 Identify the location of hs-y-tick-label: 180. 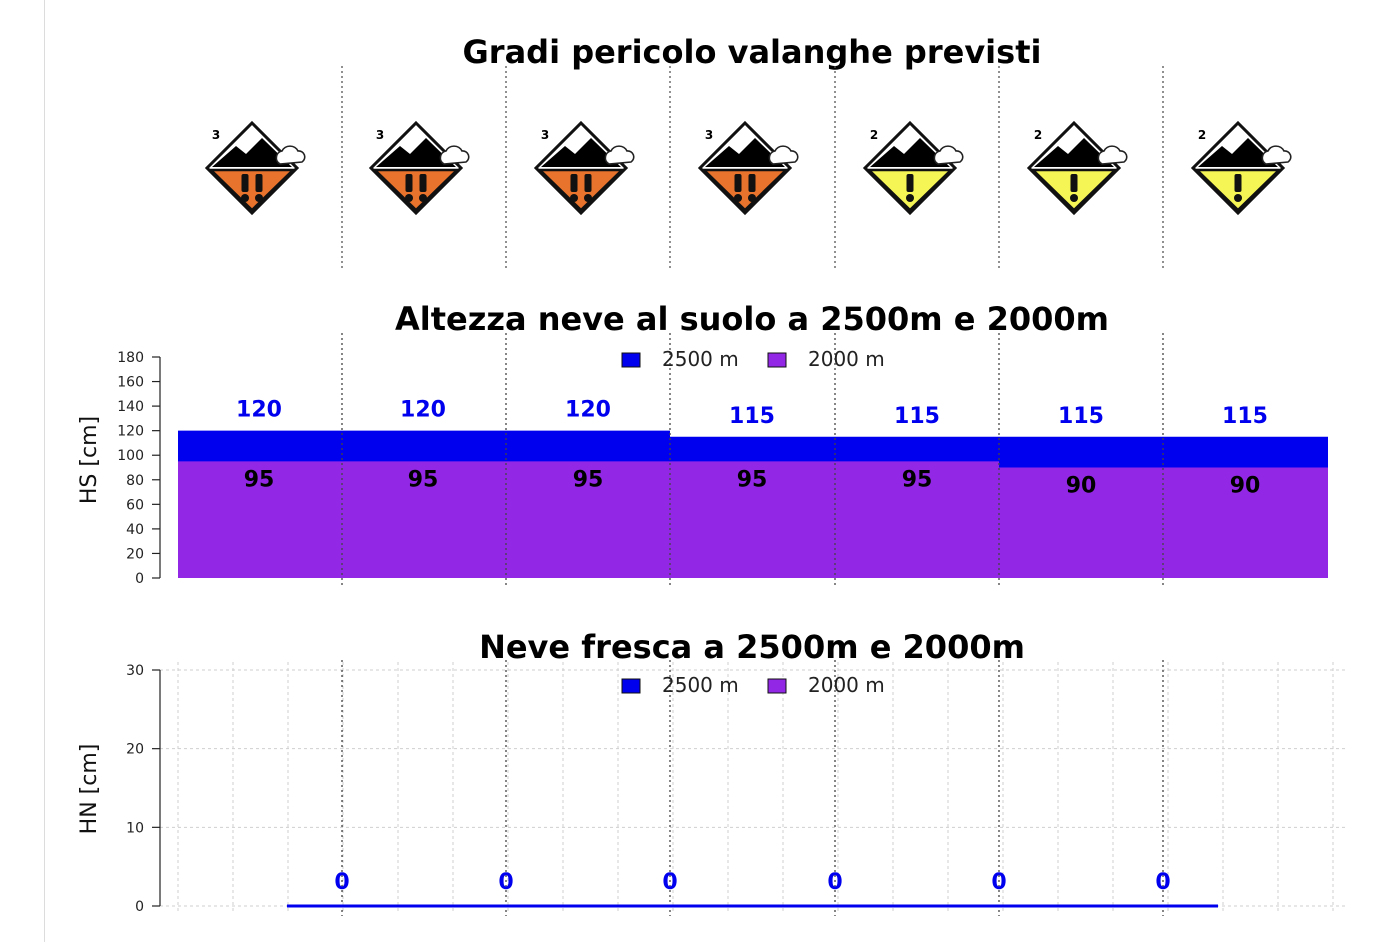
(130, 358).